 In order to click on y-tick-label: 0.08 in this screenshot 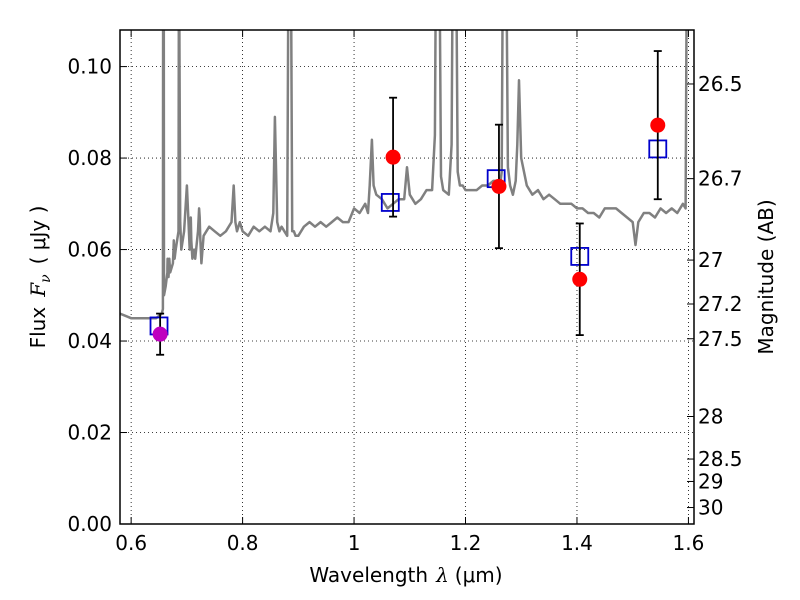, I will do `click(89, 158)`.